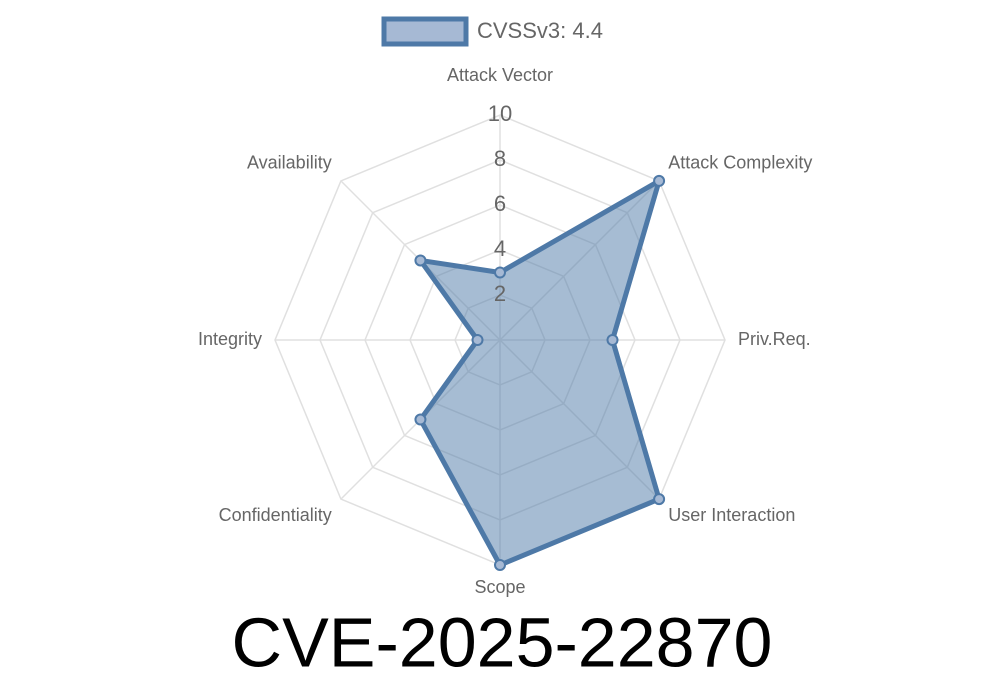 The image size is (1000, 700). What do you see at coordinates (500, 293) in the screenshot?
I see `tick-label: 2` at bounding box center [500, 293].